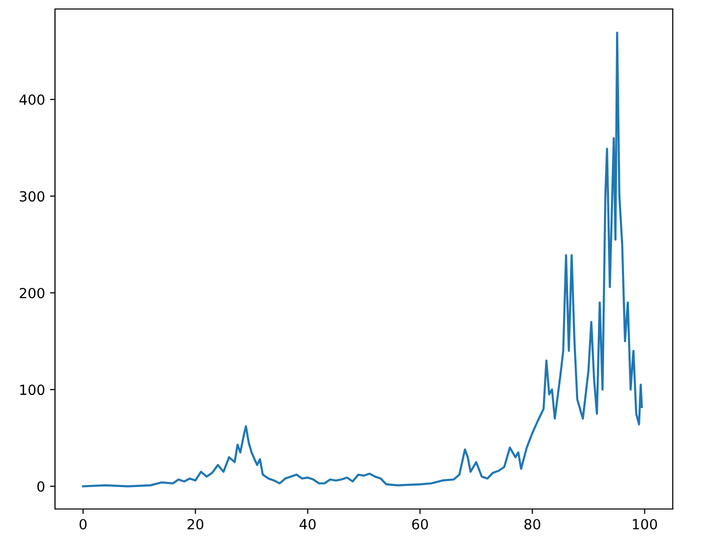 The height and width of the screenshot is (539, 728). What do you see at coordinates (31, 99) in the screenshot?
I see `y-tick-label: 400` at bounding box center [31, 99].